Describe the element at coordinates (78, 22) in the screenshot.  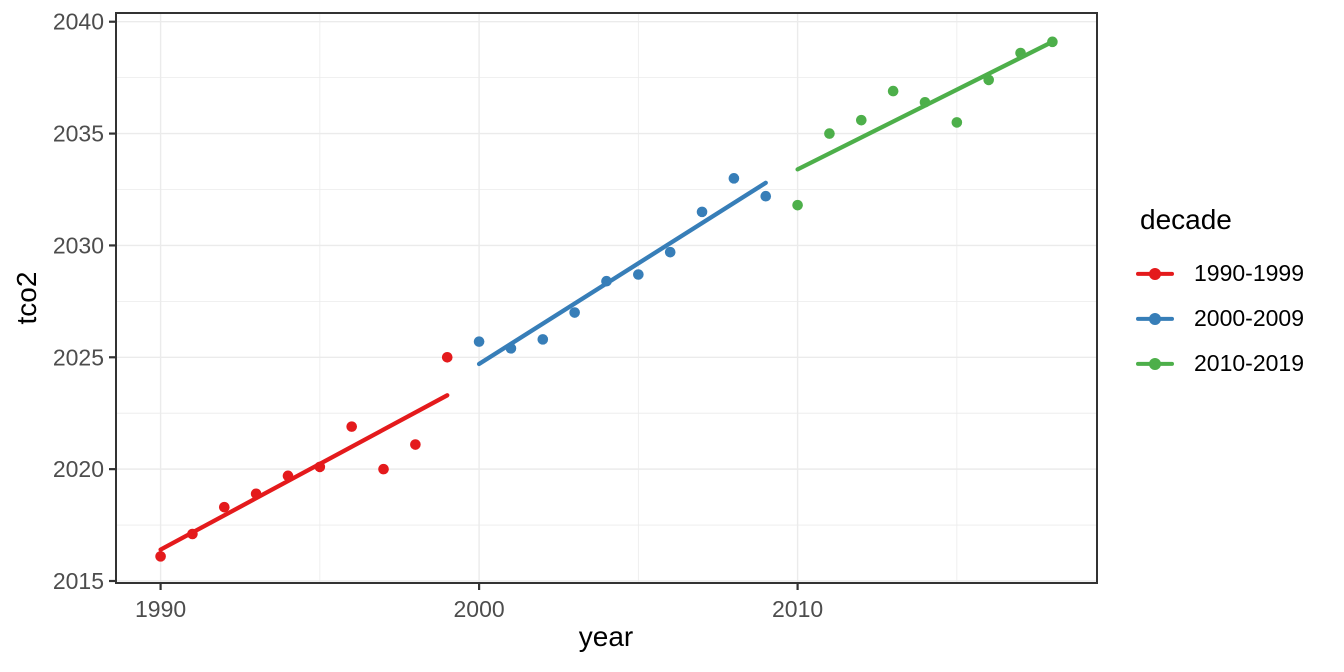
I see `tick-label: 2040` at that location.